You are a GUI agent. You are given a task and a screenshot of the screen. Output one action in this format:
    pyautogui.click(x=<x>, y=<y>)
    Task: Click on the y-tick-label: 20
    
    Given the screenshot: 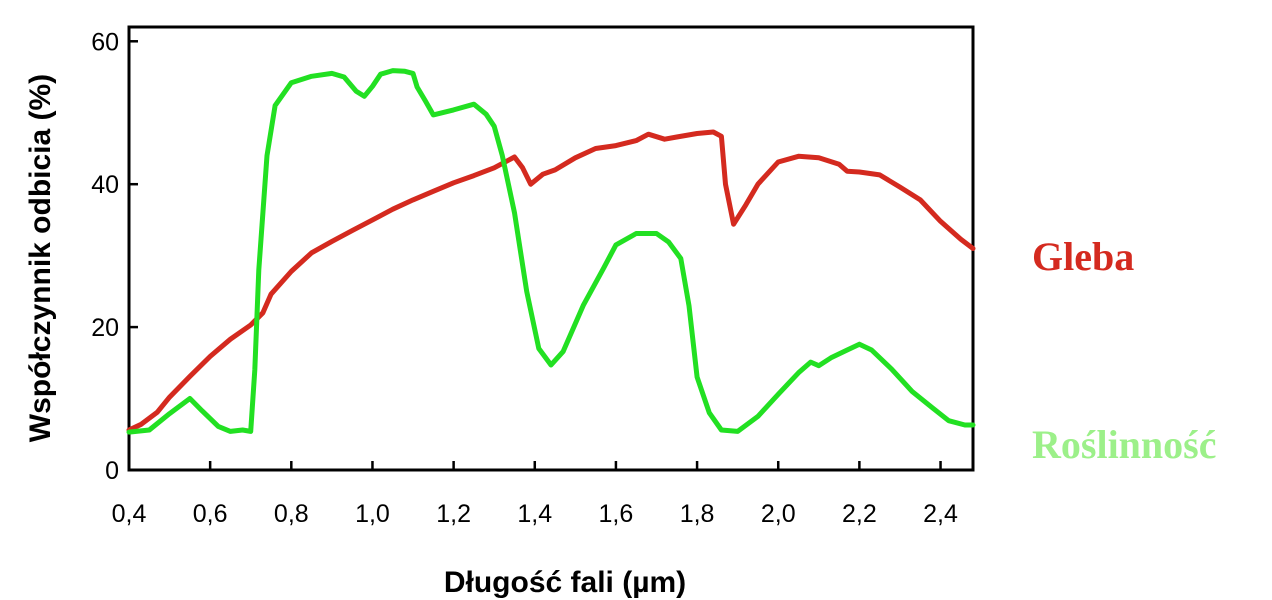 What is the action you would take?
    pyautogui.click(x=105, y=328)
    